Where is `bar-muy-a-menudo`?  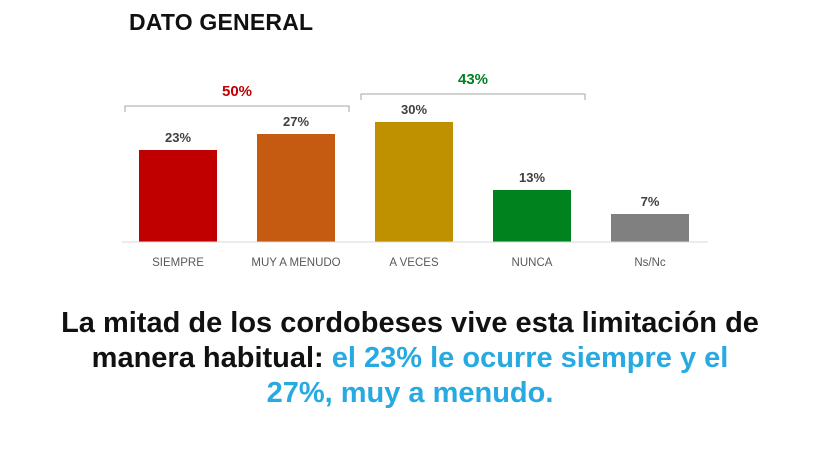 bar-muy-a-menudo is located at coordinates (296, 188).